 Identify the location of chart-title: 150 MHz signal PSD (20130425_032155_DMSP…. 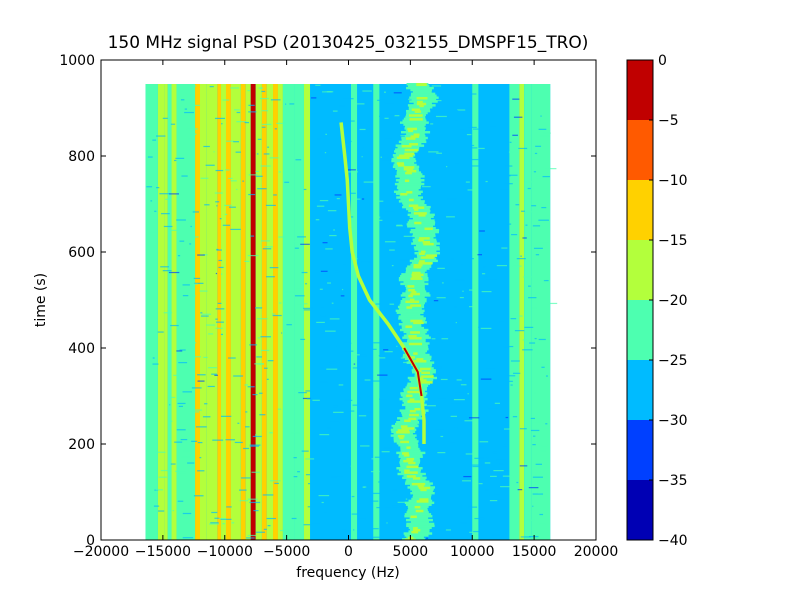
(348, 43).